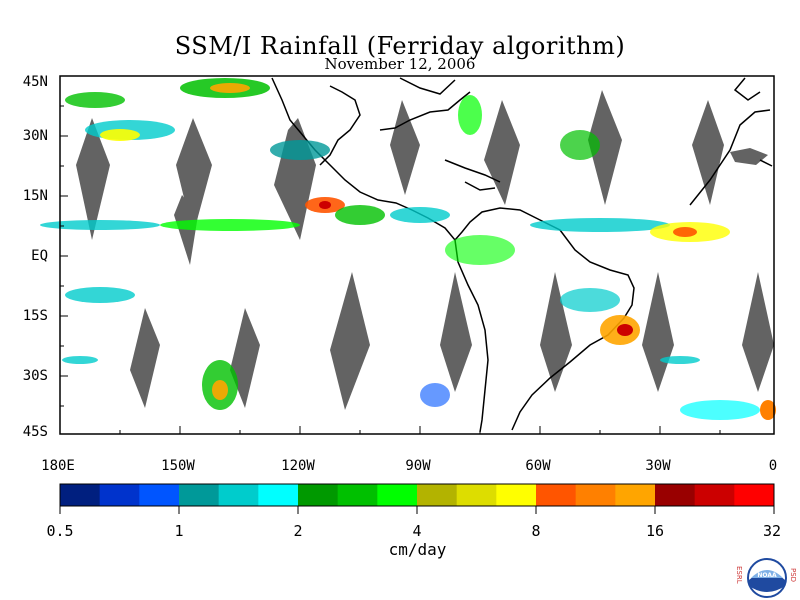 The height and width of the screenshot is (600, 800). What do you see at coordinates (35, 376) in the screenshot?
I see `lat-label-30s: 30S` at bounding box center [35, 376].